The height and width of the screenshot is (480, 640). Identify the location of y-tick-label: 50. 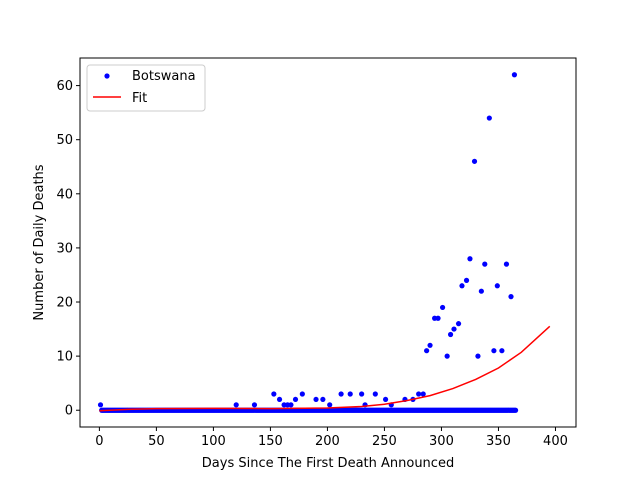
(64, 140).